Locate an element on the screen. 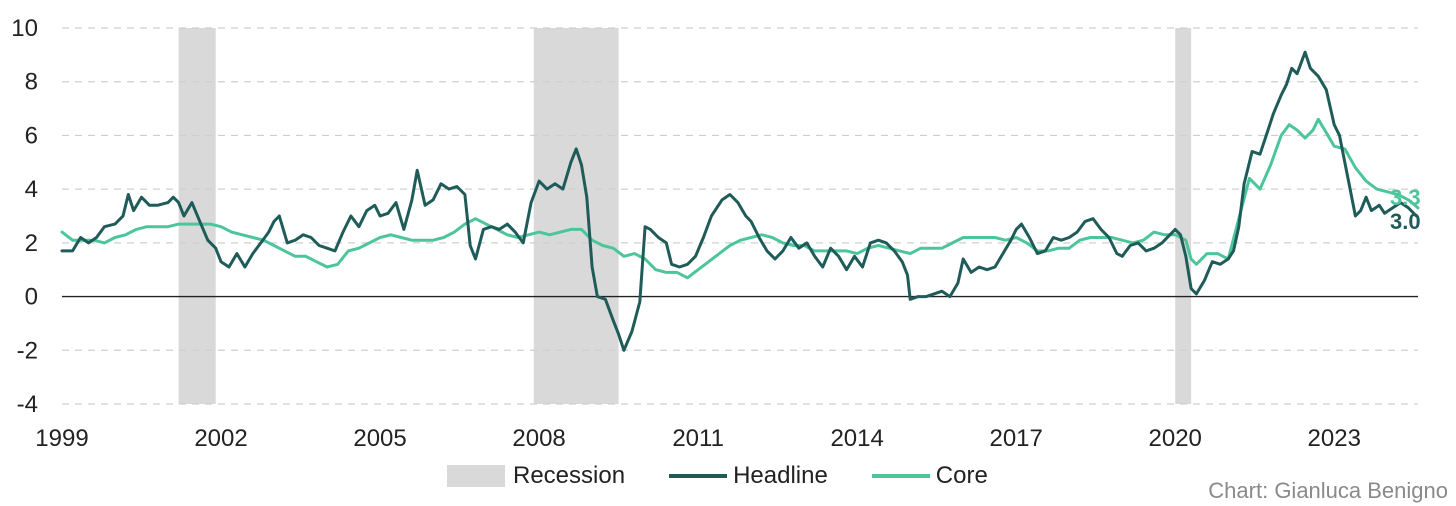 The height and width of the screenshot is (506, 1456). x-tick-label: 2014 is located at coordinates (856, 438).